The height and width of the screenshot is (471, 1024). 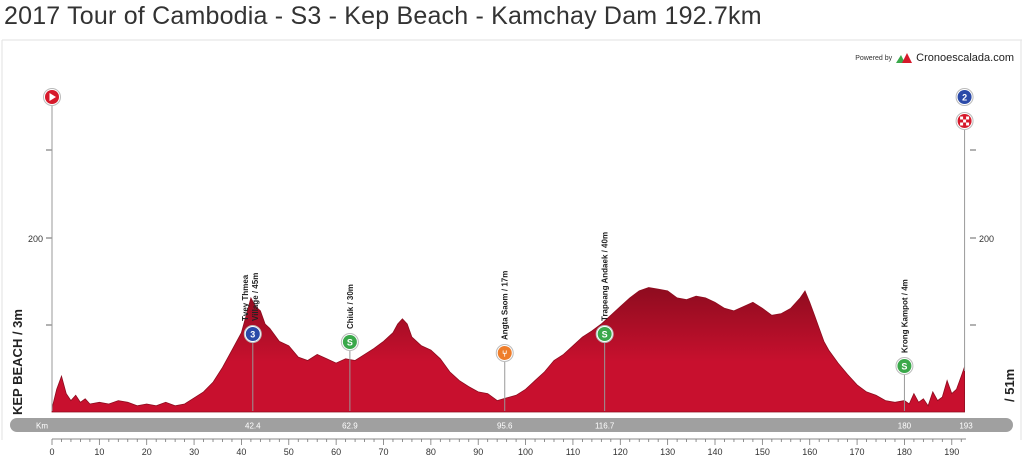 What do you see at coordinates (605, 426) in the screenshot?
I see `km-point-label: 116.7` at bounding box center [605, 426].